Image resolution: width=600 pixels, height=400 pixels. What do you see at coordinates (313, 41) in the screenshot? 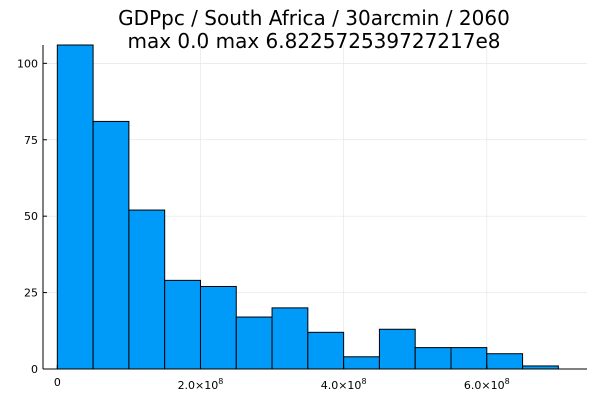
I see `chart-title-line2: max 0.0 max 6.822572539727217e8` at bounding box center [313, 41].